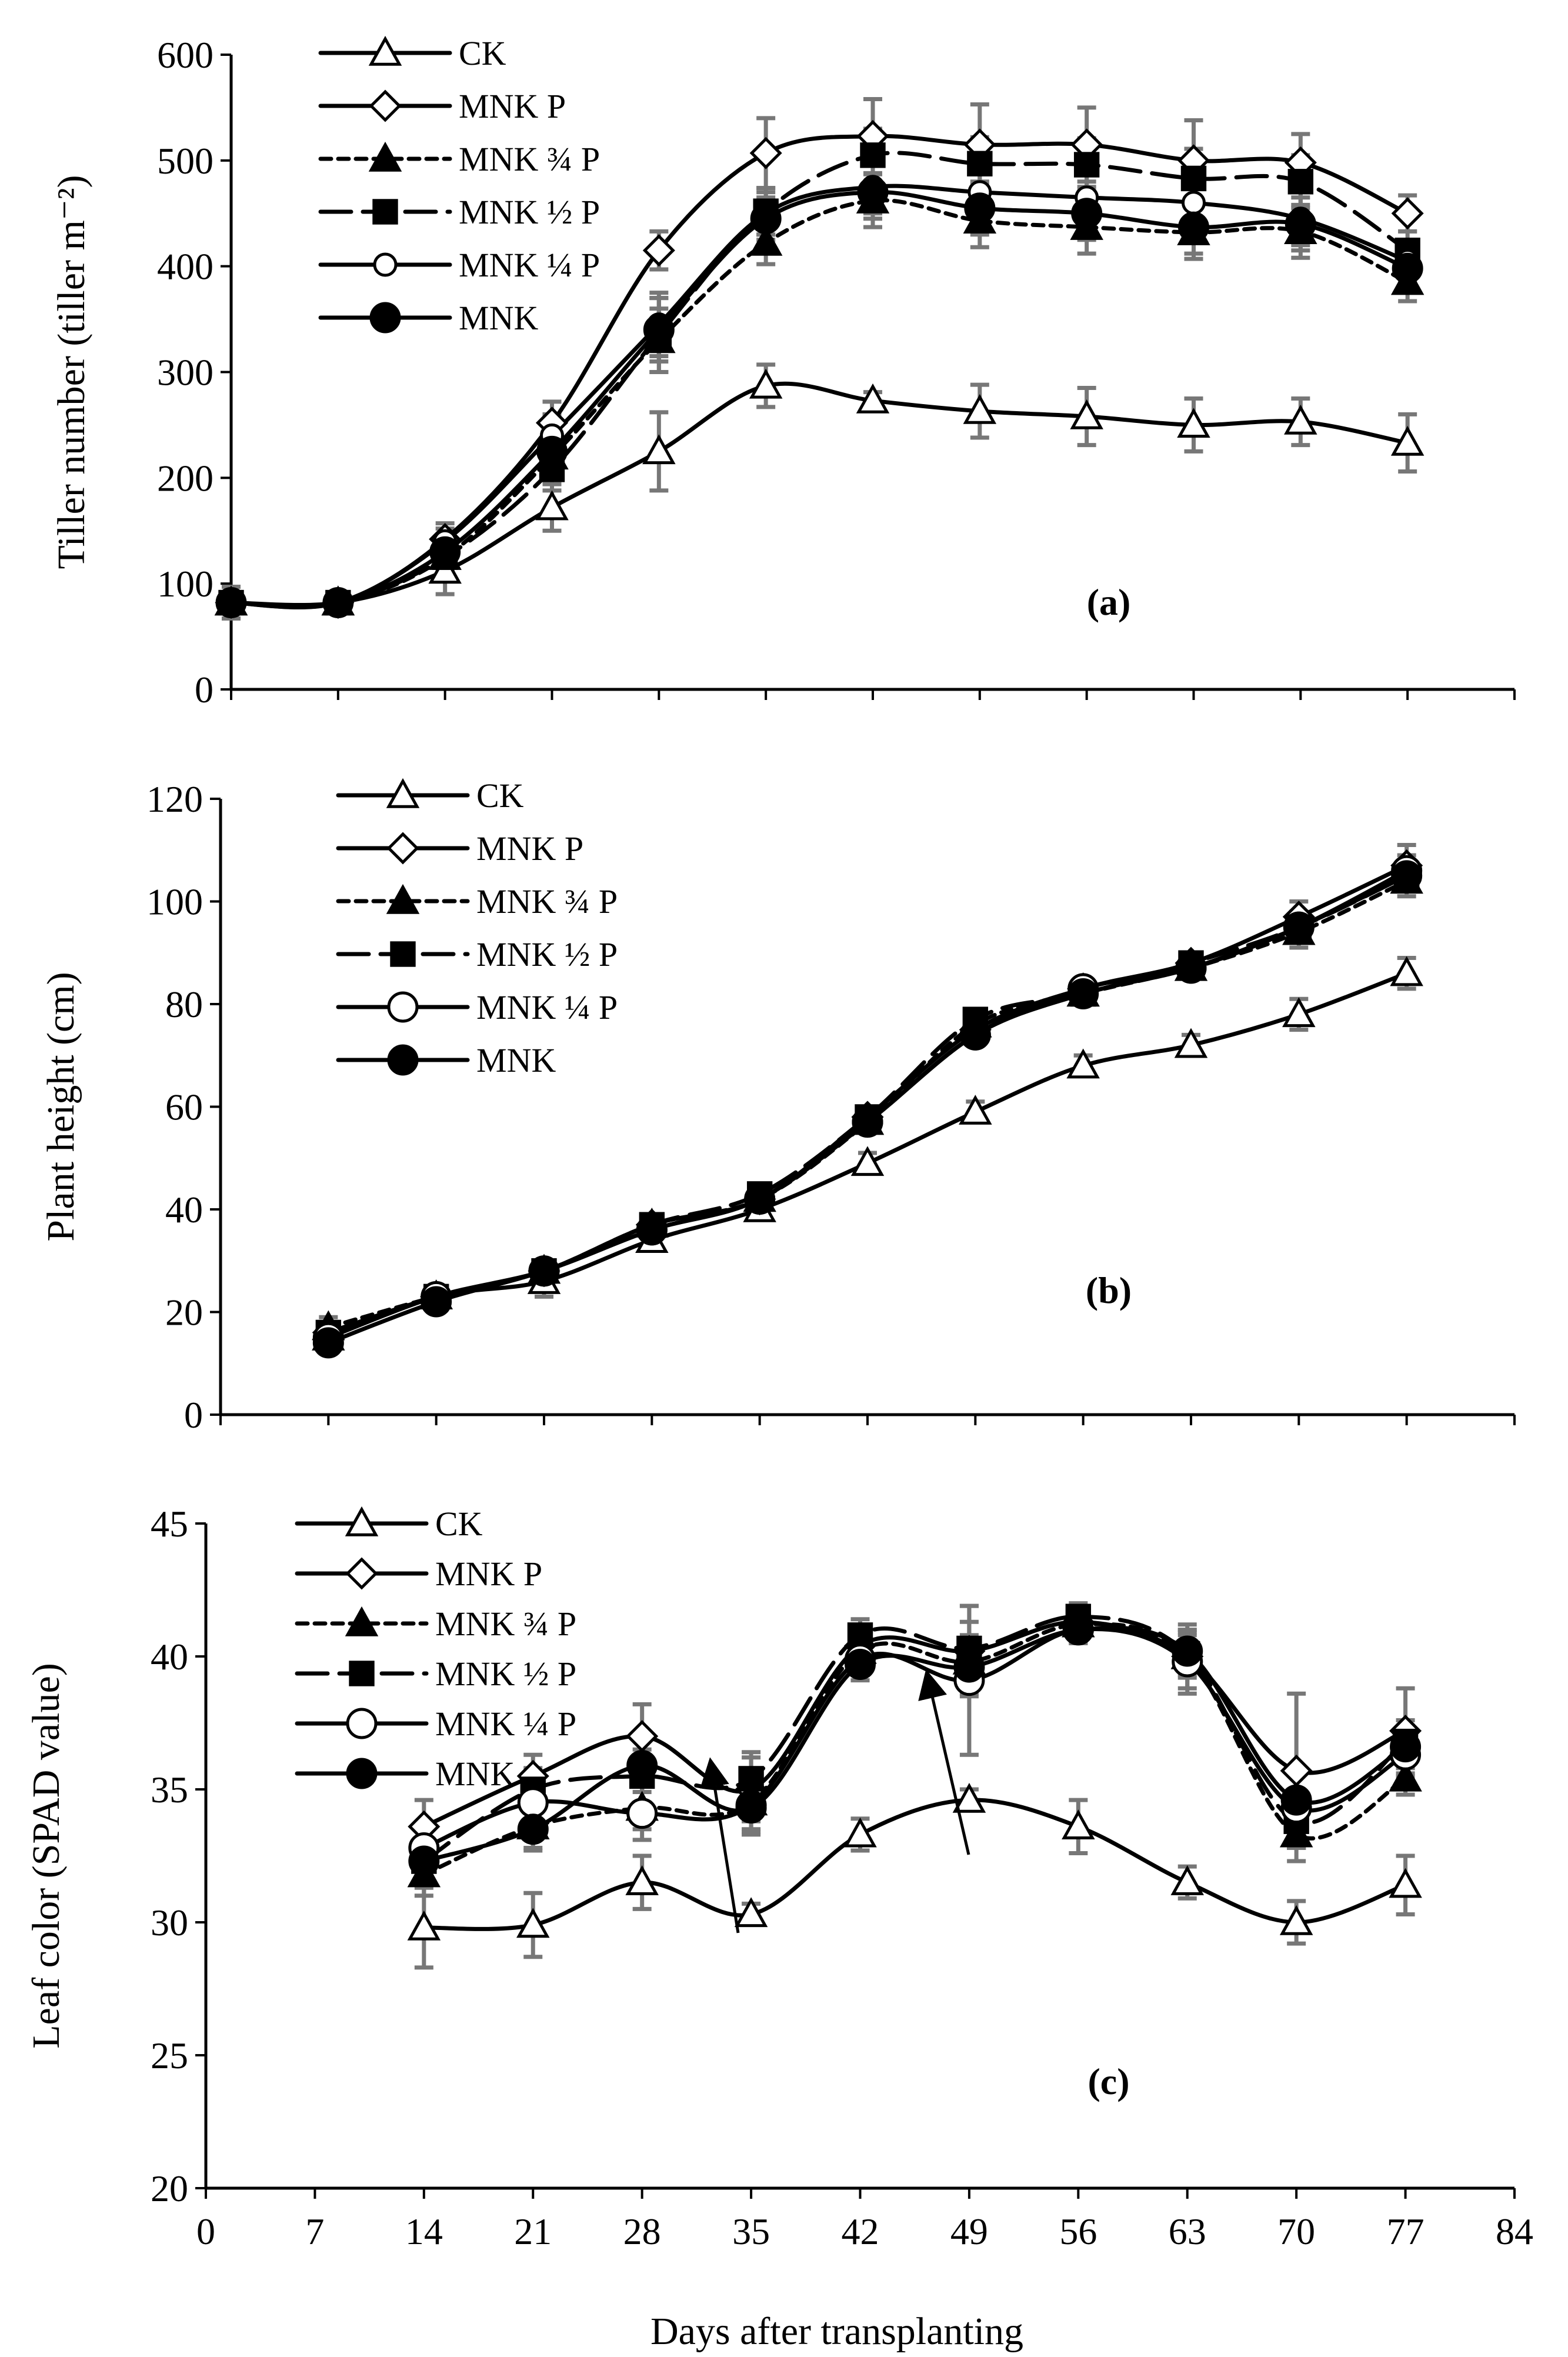 This screenshot has height=2357, width=1568. Describe the element at coordinates (185, 373) in the screenshot. I see `y-tick-label: 300` at that location.